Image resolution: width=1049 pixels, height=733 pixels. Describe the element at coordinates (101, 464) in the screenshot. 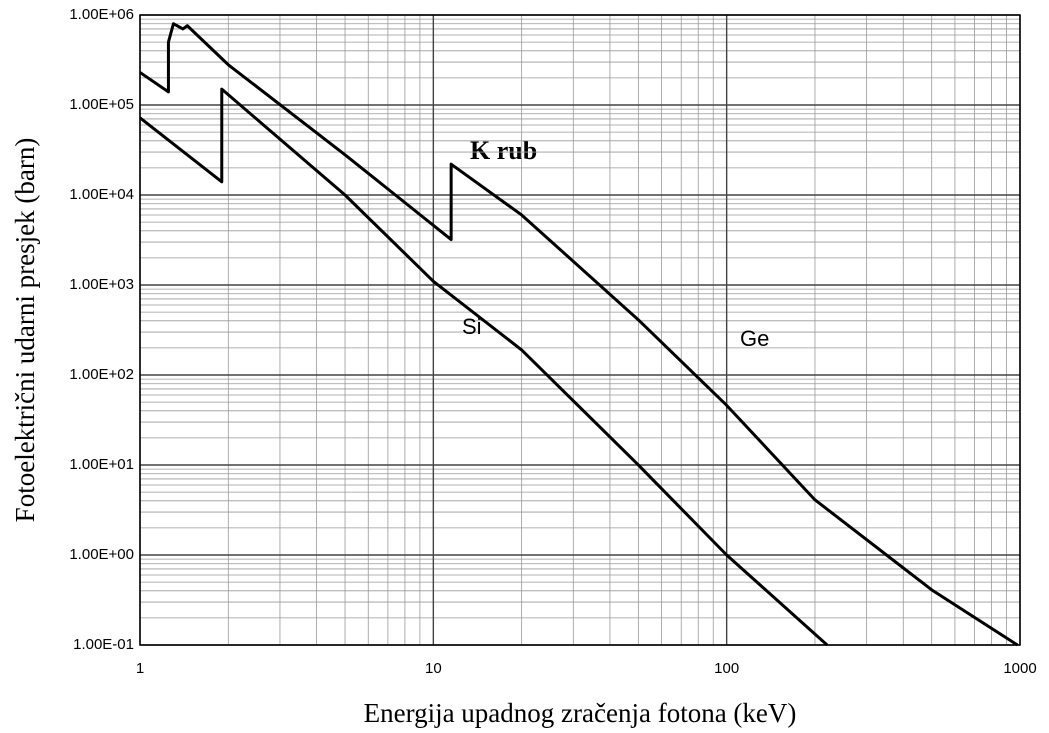

I see `y-tick-label: 1.00E+01` at that location.